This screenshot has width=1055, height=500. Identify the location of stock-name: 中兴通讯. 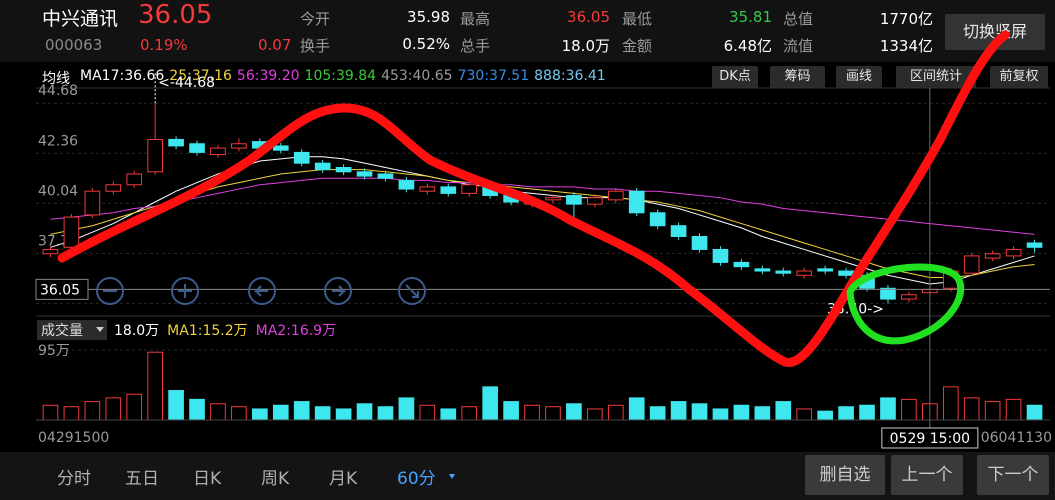
(80, 19).